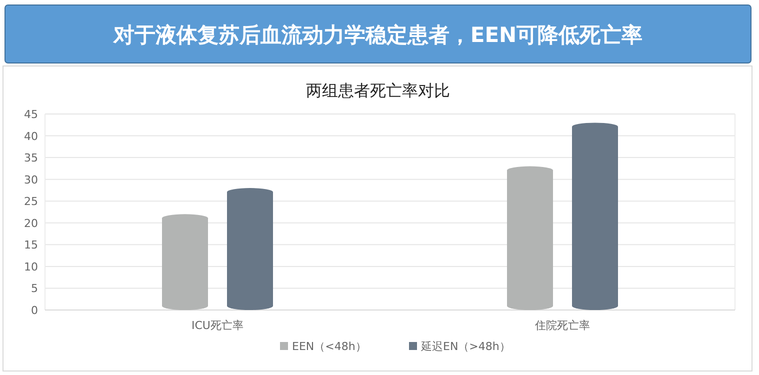 The height and width of the screenshot is (375, 759). Describe the element at coordinates (34, 289) in the screenshot. I see `y-tick-label: 5` at that location.